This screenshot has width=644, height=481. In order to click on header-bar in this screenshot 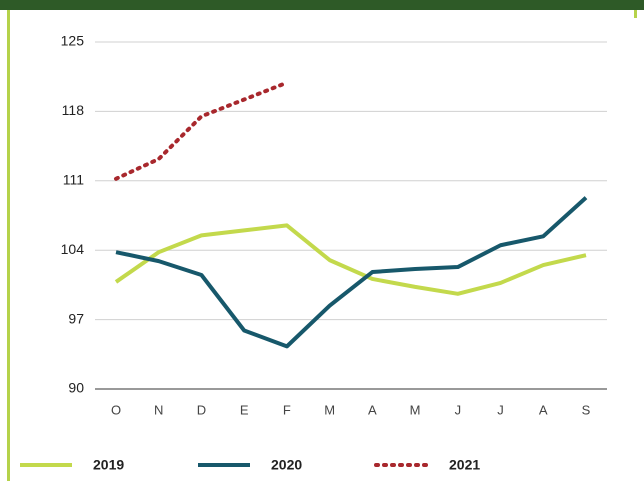, I will do `click(322, 5)`.